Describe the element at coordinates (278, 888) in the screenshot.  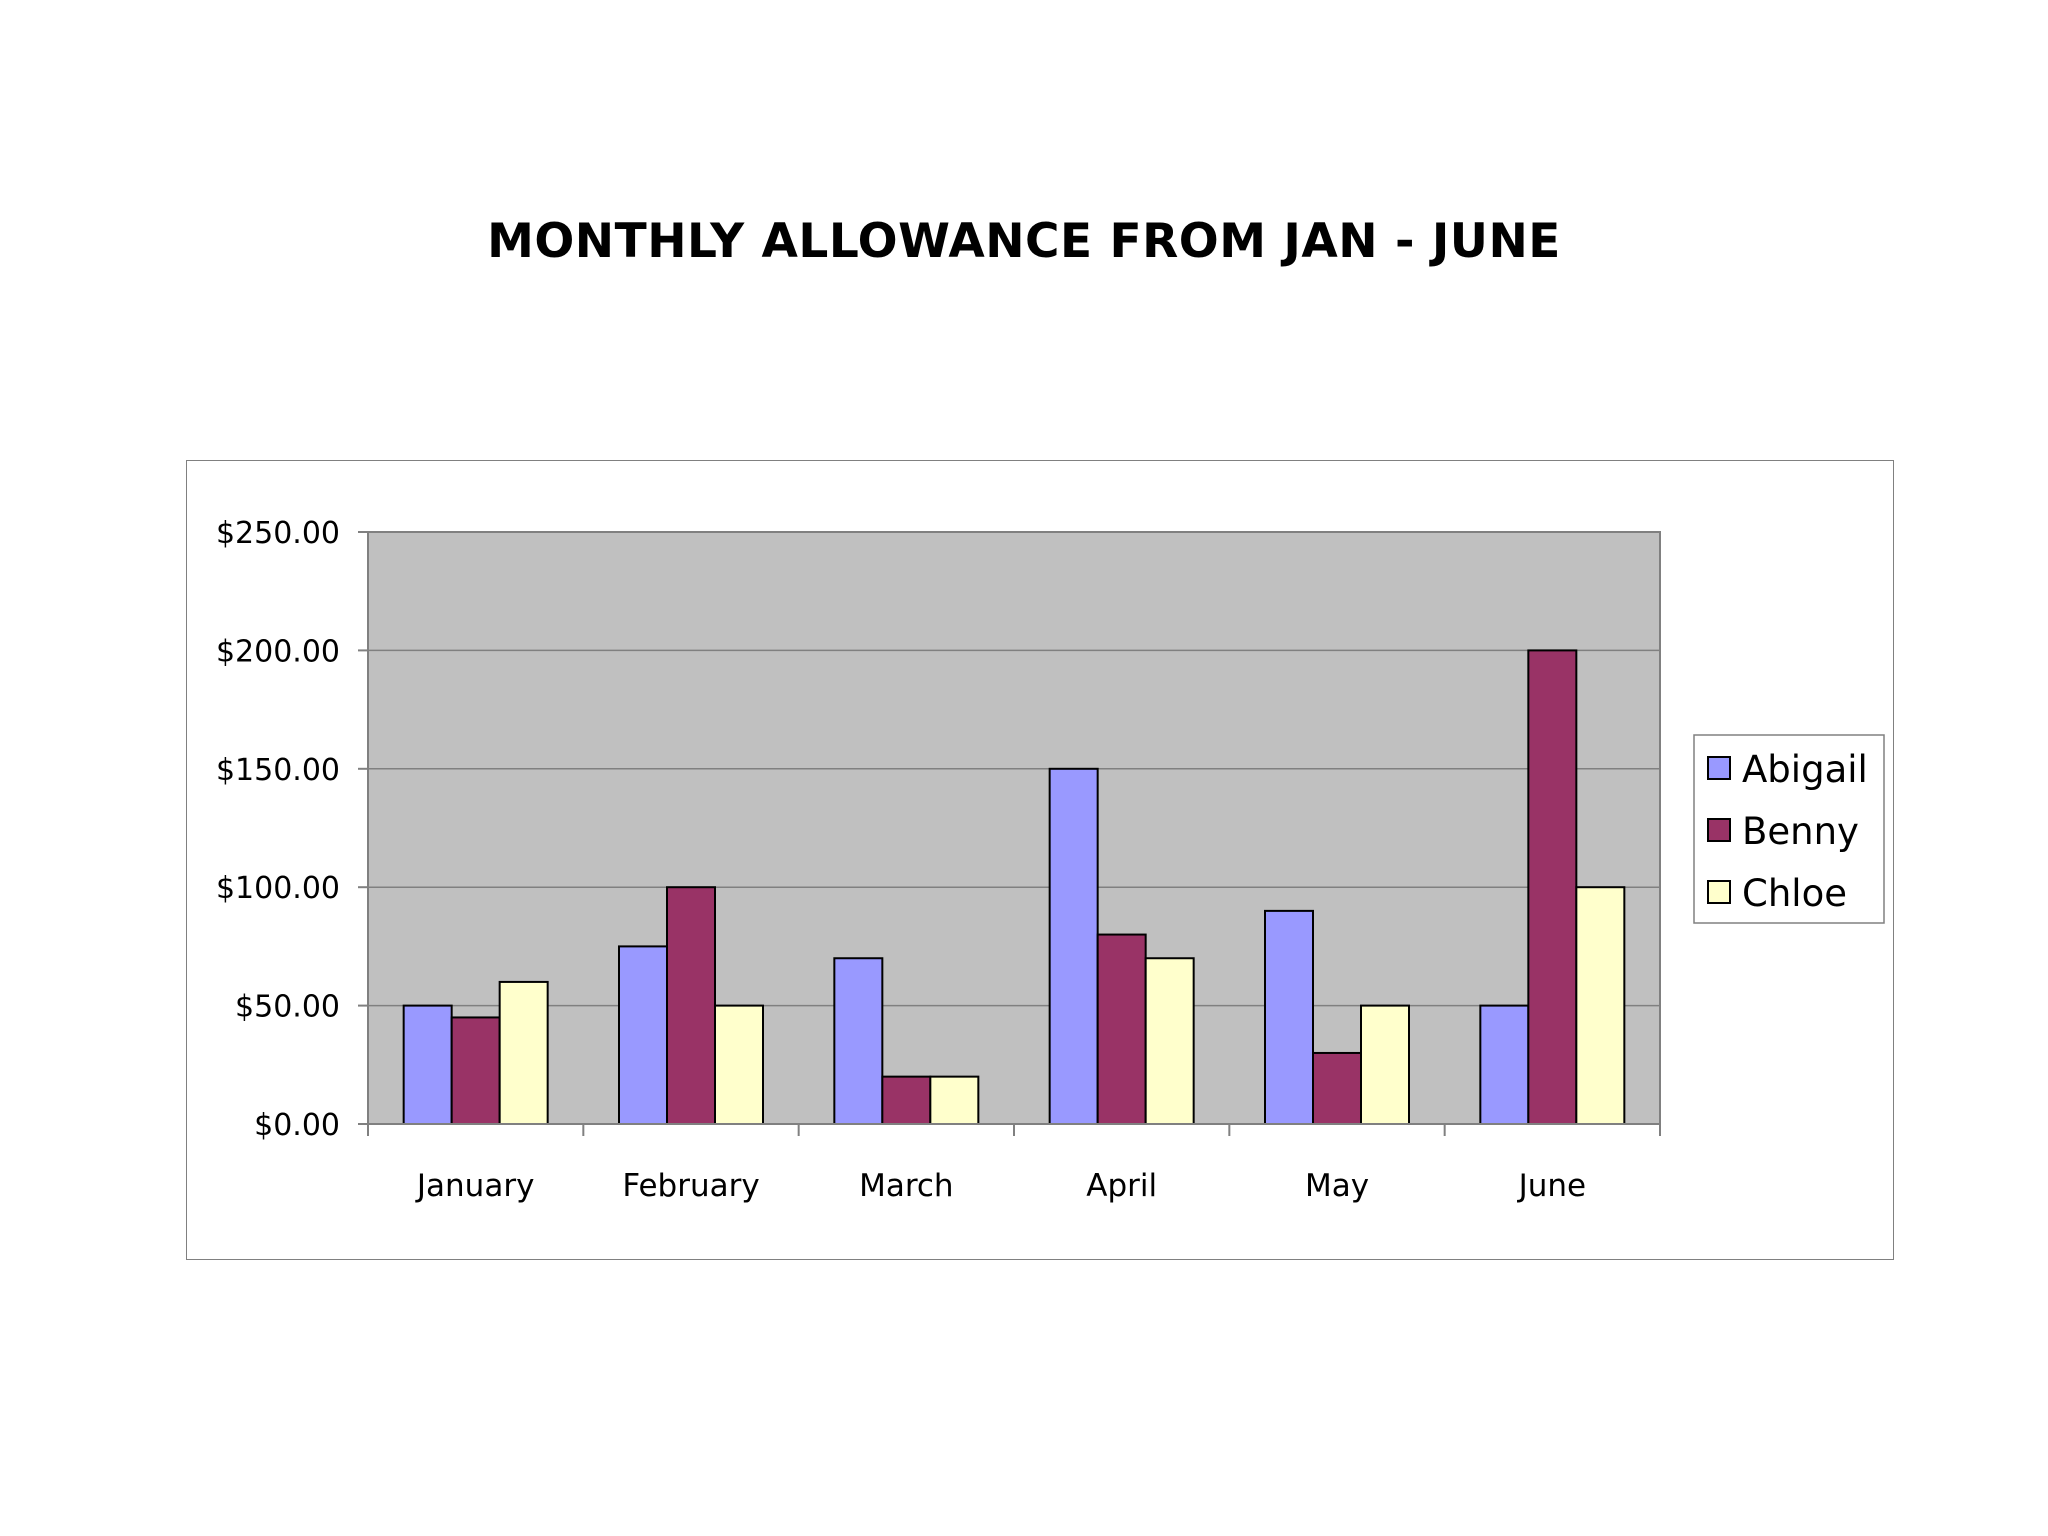
I see `y-tick-label: $100.00` at that location.